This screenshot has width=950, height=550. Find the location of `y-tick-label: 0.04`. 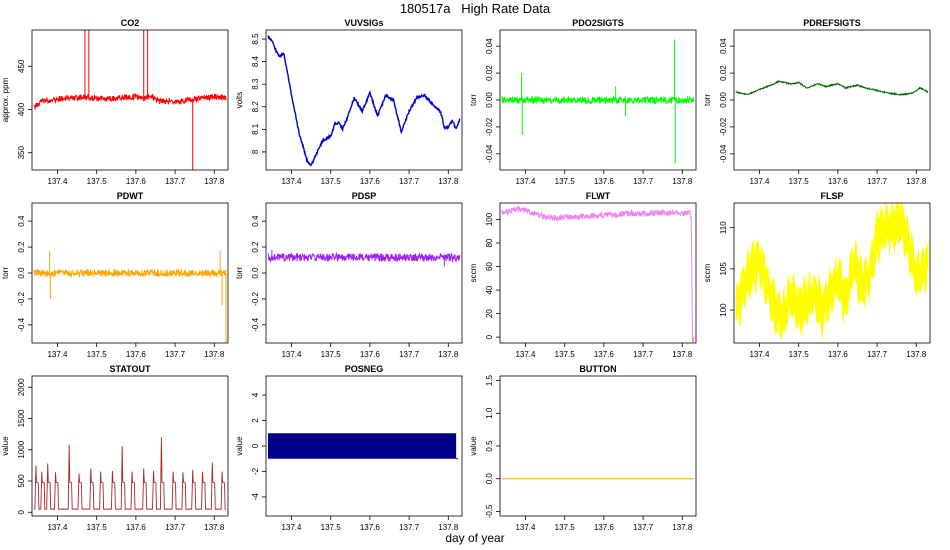

y-tick-label: 0.04 is located at coordinates (723, 46).